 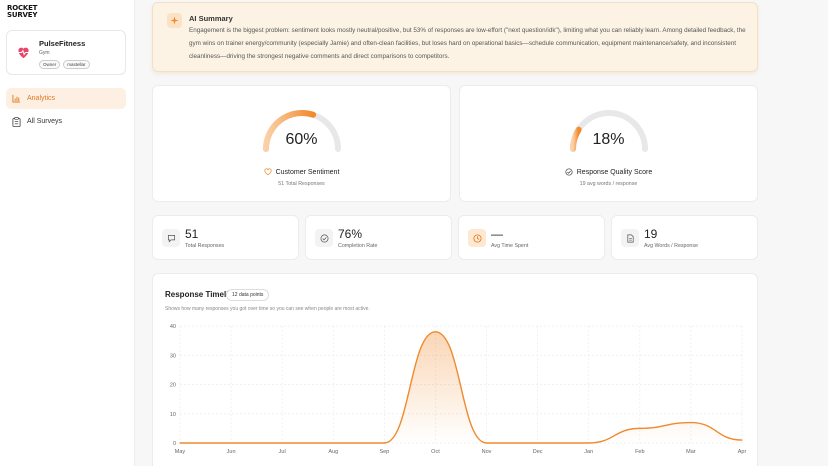 What do you see at coordinates (487, 452) in the screenshot?
I see `x-tick-label: Nov` at bounding box center [487, 452].